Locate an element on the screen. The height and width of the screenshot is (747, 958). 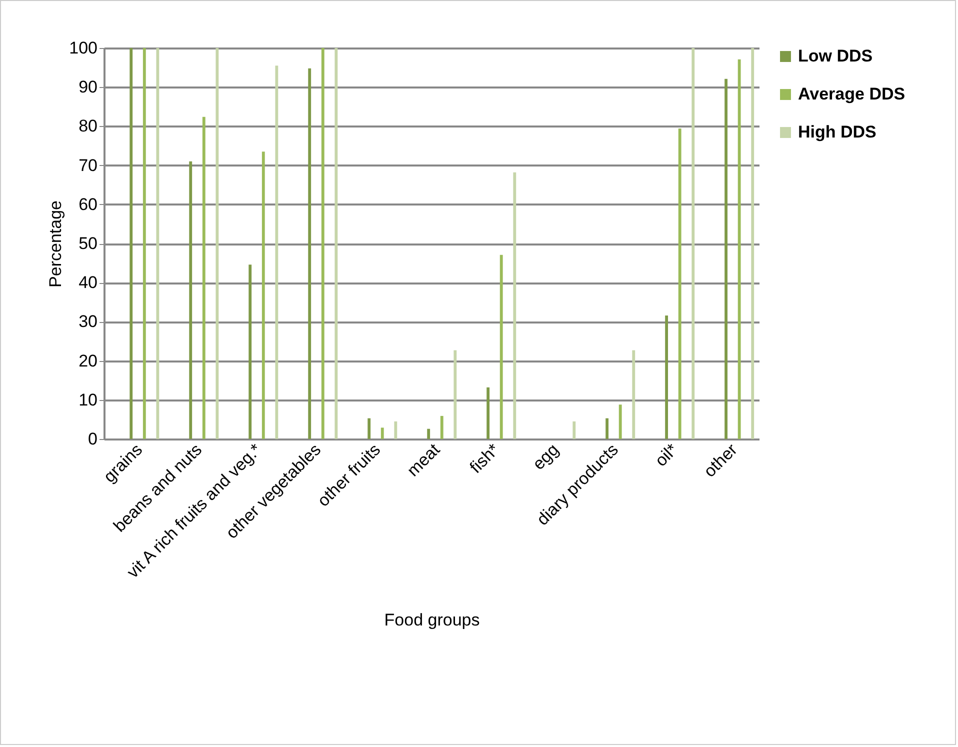
y-tick-label: 100 is located at coordinates (83, 48).